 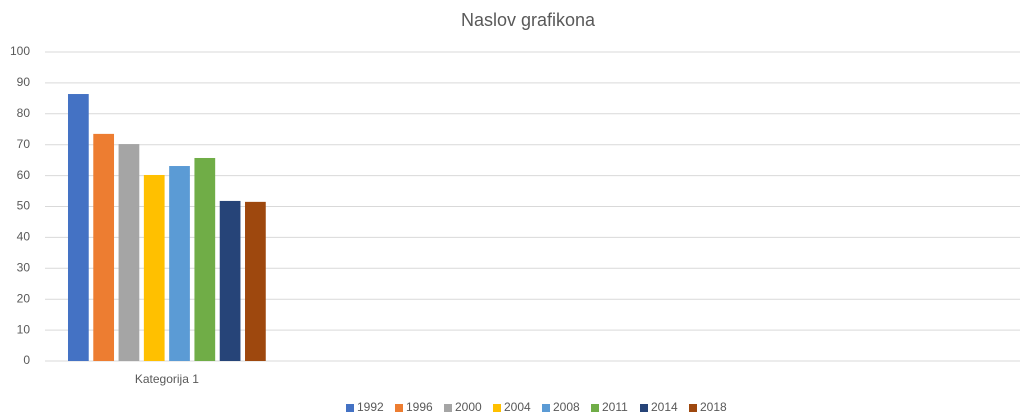 What do you see at coordinates (24, 144) in the screenshot?
I see `y-tick-label: 70` at bounding box center [24, 144].